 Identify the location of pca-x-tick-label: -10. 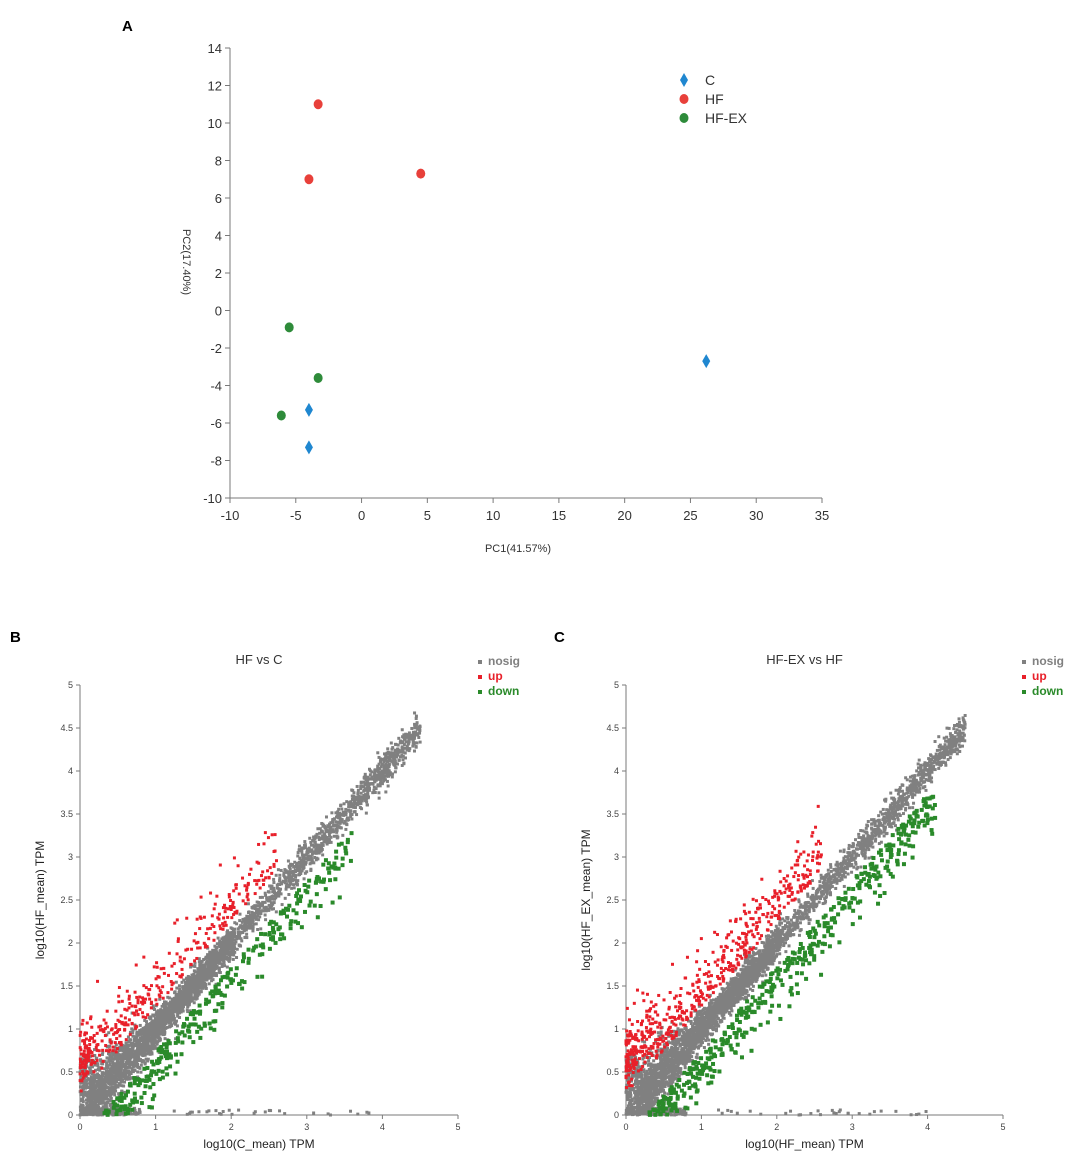
(230, 515).